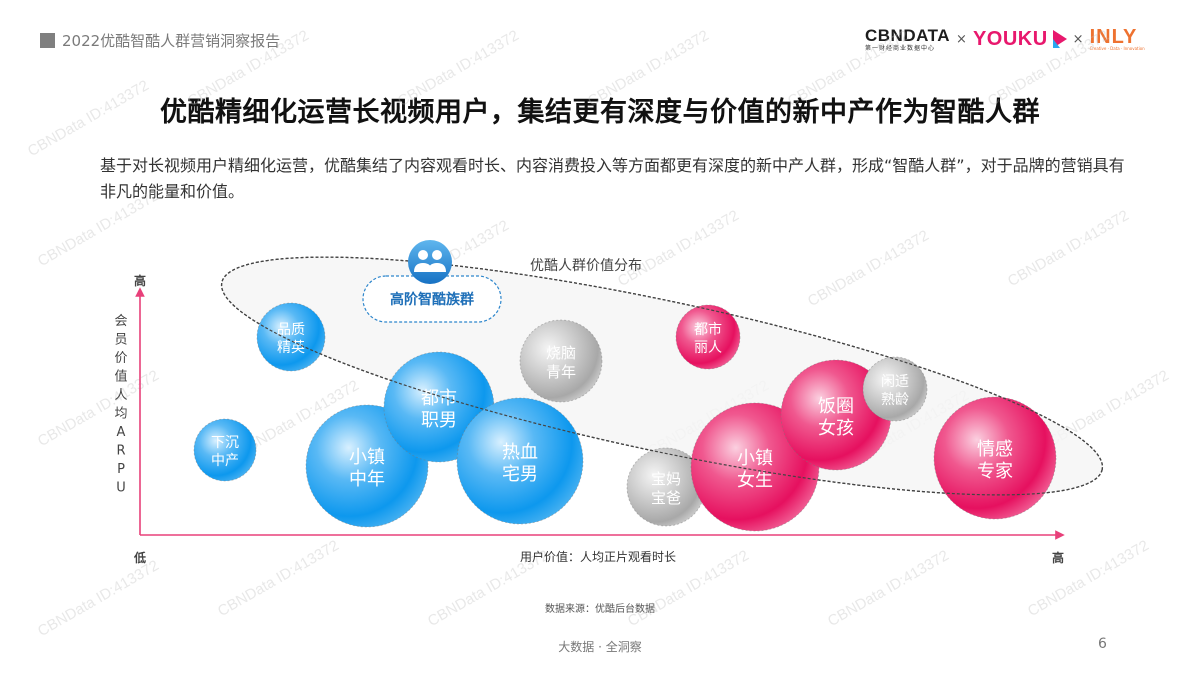 This screenshot has width=1200, height=675. I want to click on bubble-label: 职男, so click(439, 420).